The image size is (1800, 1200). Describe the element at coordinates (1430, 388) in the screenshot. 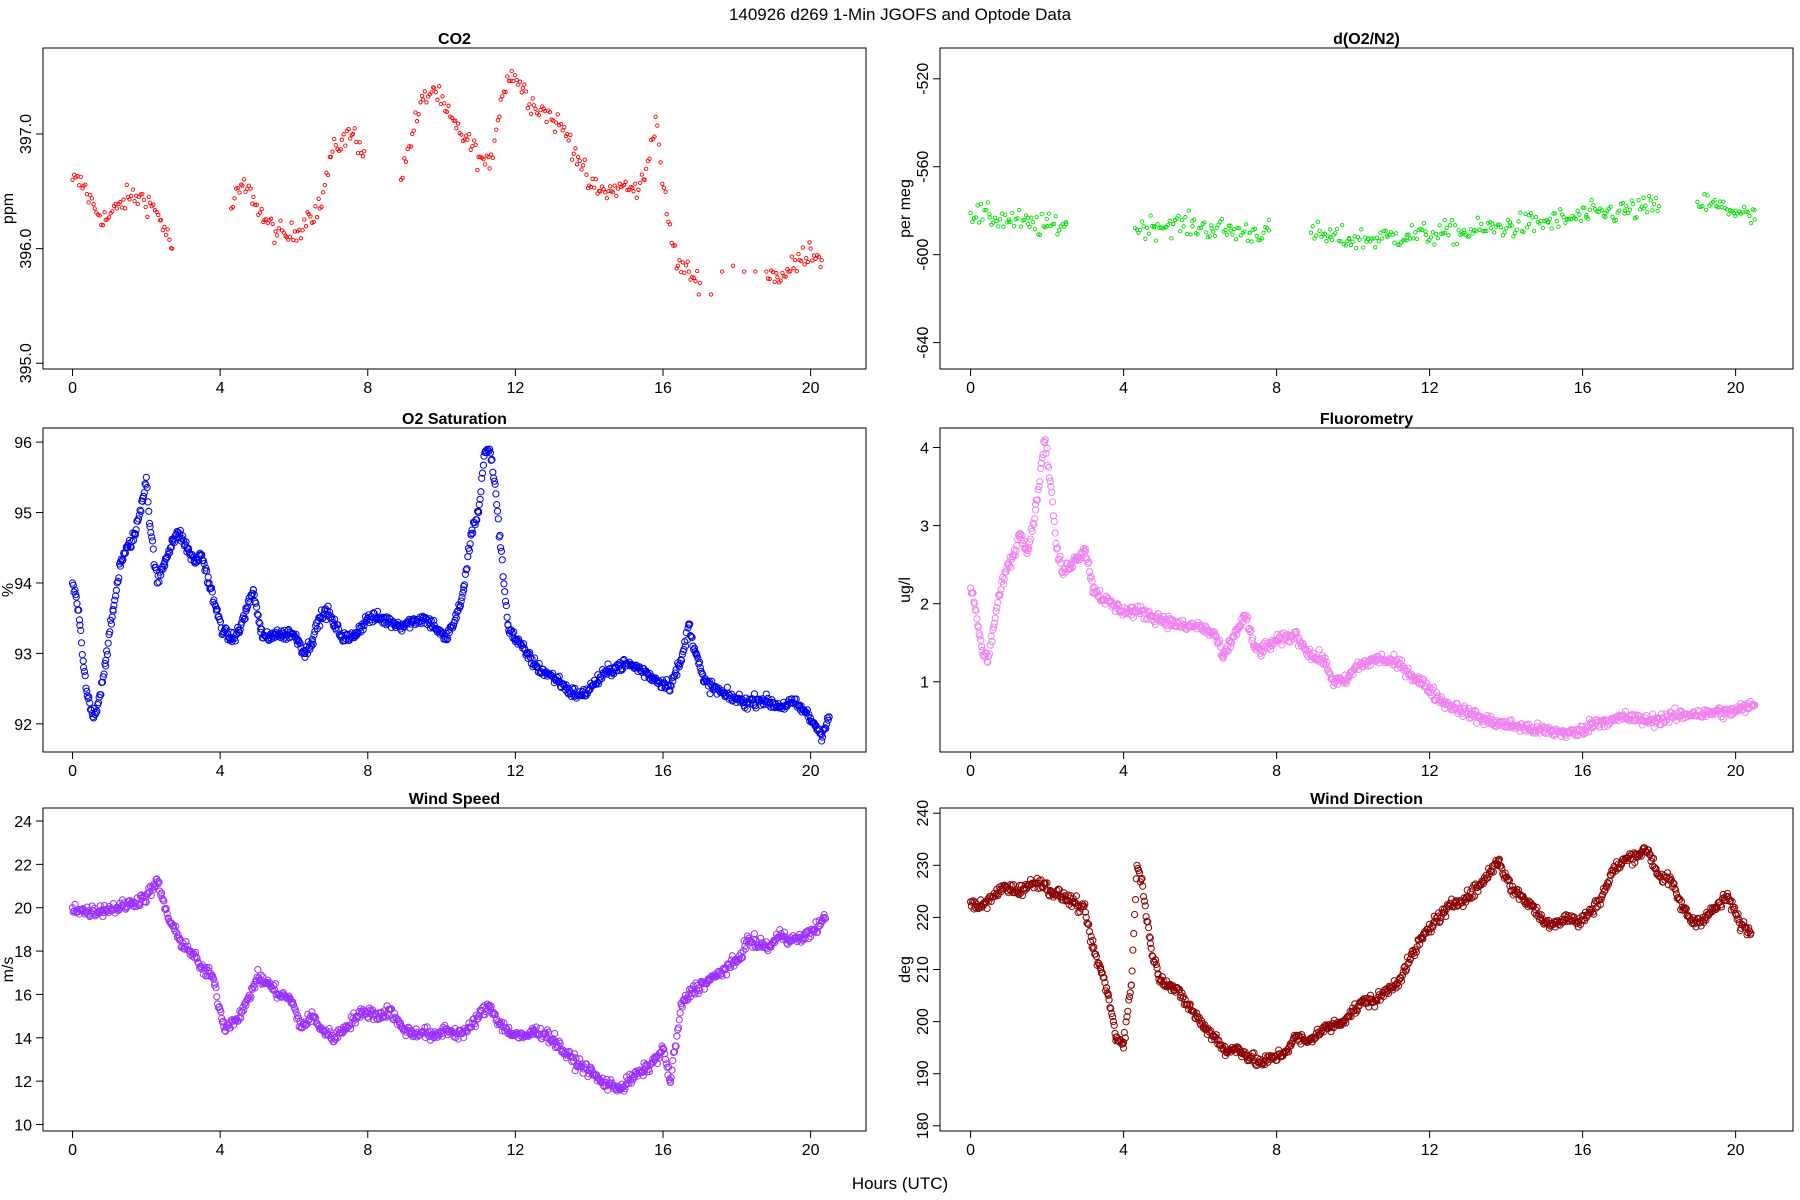

I see `x-tick-label-do2n2: 12` at that location.